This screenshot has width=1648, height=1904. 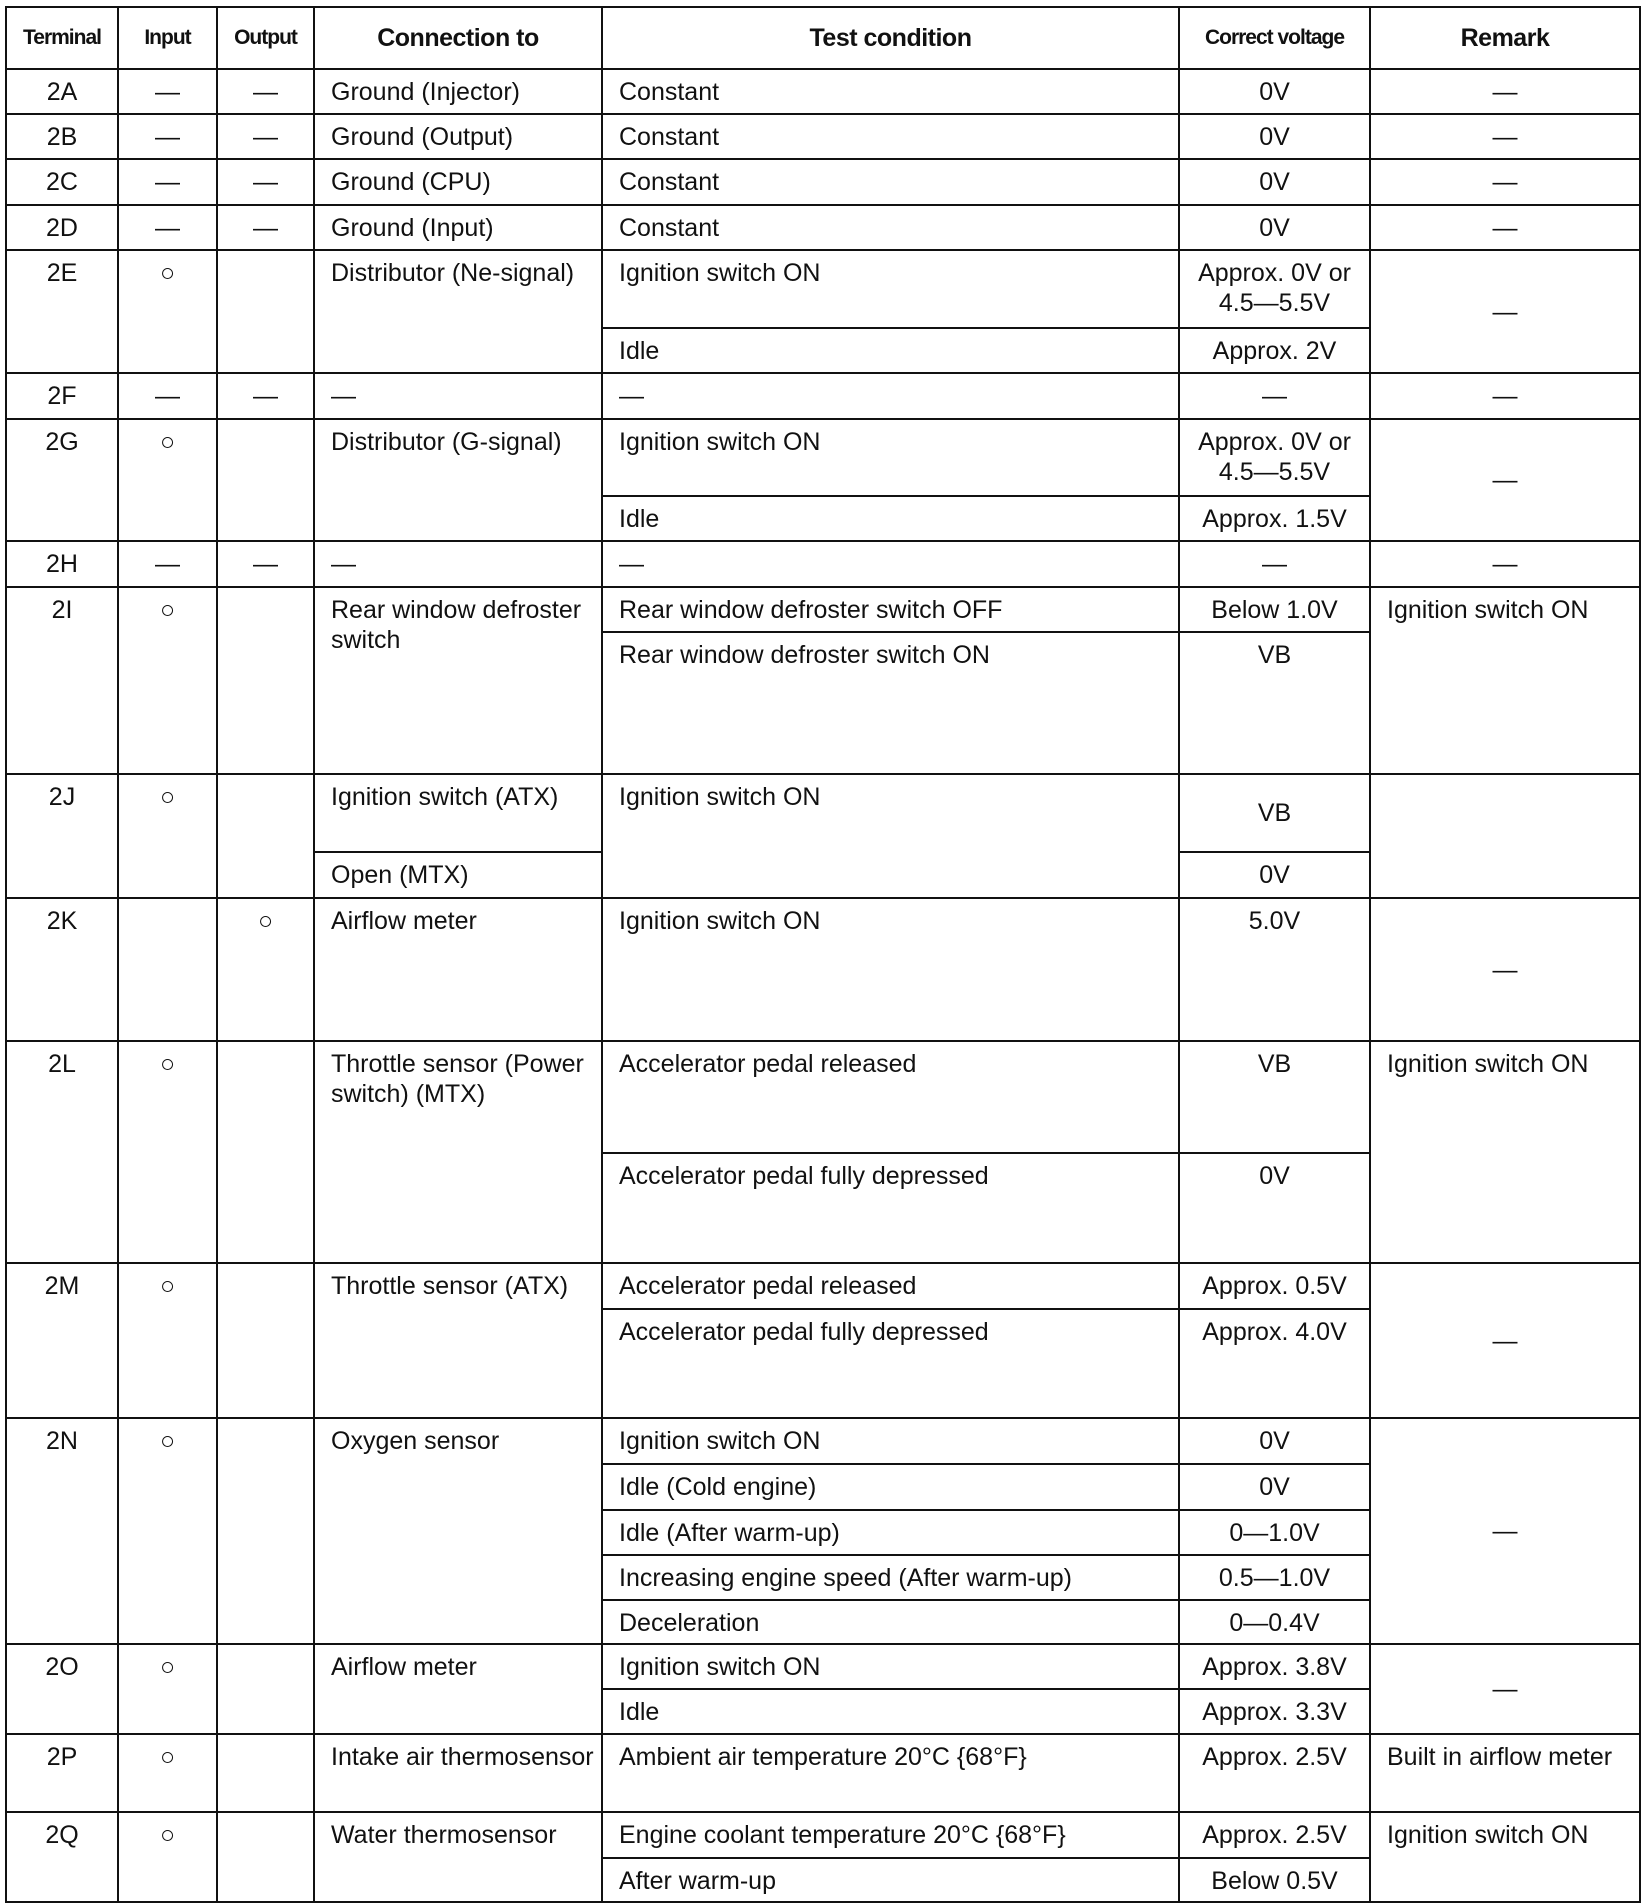 What do you see at coordinates (458, 1152) in the screenshot?
I see `connection-cell: Throttle sensor (Power switch) (MTX)` at bounding box center [458, 1152].